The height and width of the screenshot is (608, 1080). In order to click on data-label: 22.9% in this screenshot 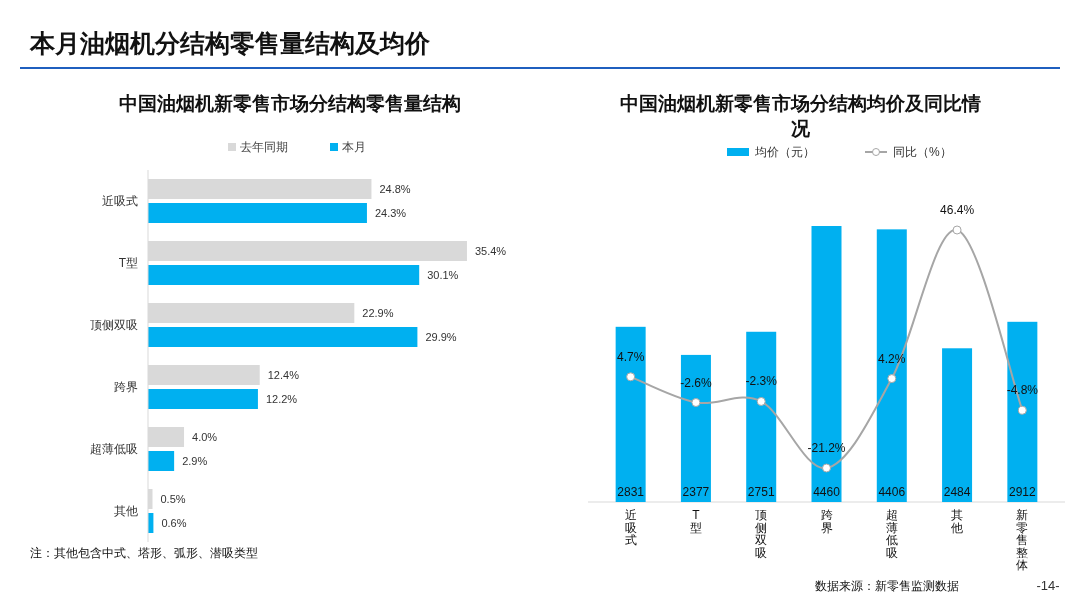, I will do `click(378, 313)`.